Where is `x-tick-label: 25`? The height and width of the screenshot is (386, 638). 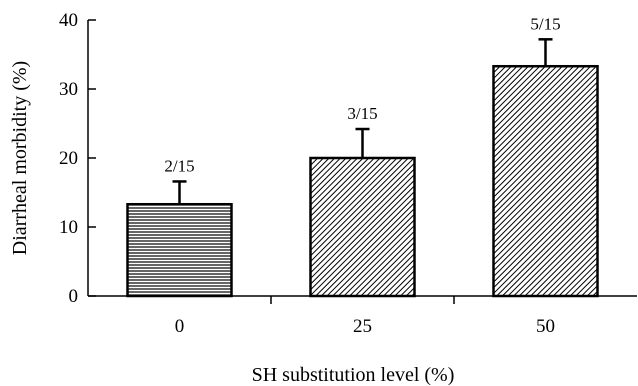
x-tick-label: 25 is located at coordinates (362, 326).